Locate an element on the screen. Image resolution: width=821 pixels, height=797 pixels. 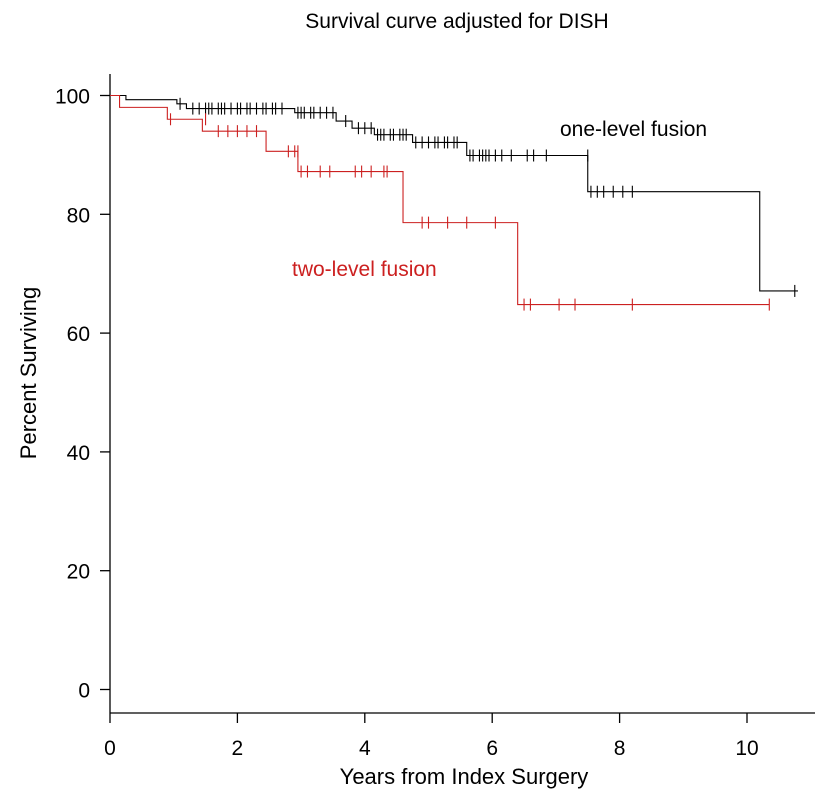
chart-title: Survival curve adjusted for DISH is located at coordinates (456, 21).